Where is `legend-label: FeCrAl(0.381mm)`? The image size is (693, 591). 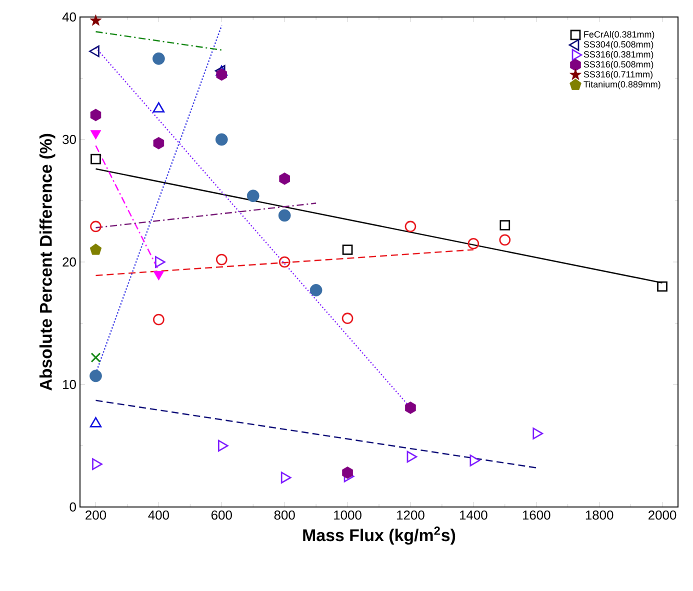 legend-label: FeCrAl(0.381mm) is located at coordinates (619, 35).